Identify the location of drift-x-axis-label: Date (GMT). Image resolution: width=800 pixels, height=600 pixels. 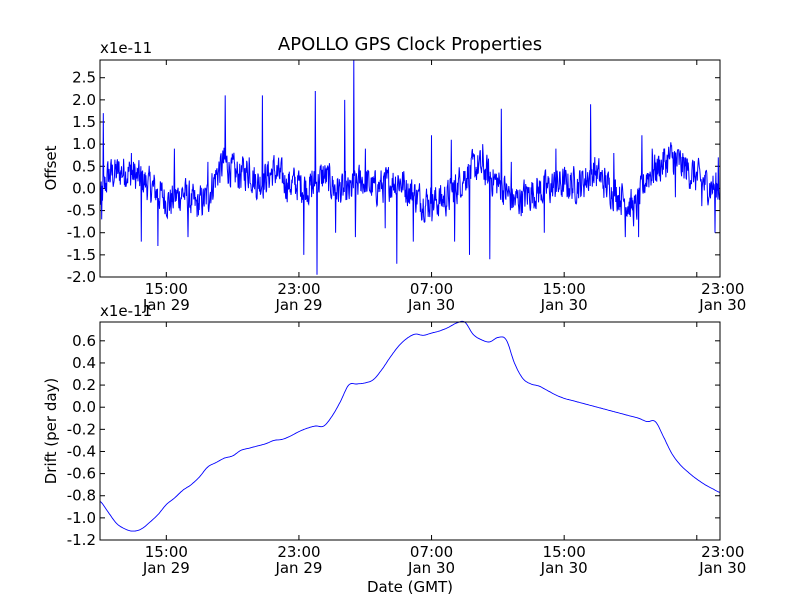
(410, 587).